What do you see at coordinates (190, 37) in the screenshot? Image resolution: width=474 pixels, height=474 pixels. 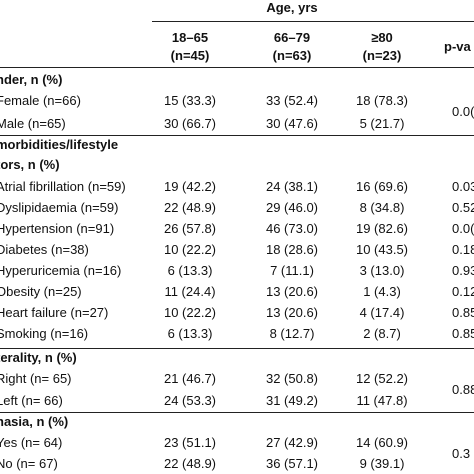 I see `group-1-range: 18–65` at bounding box center [190, 37].